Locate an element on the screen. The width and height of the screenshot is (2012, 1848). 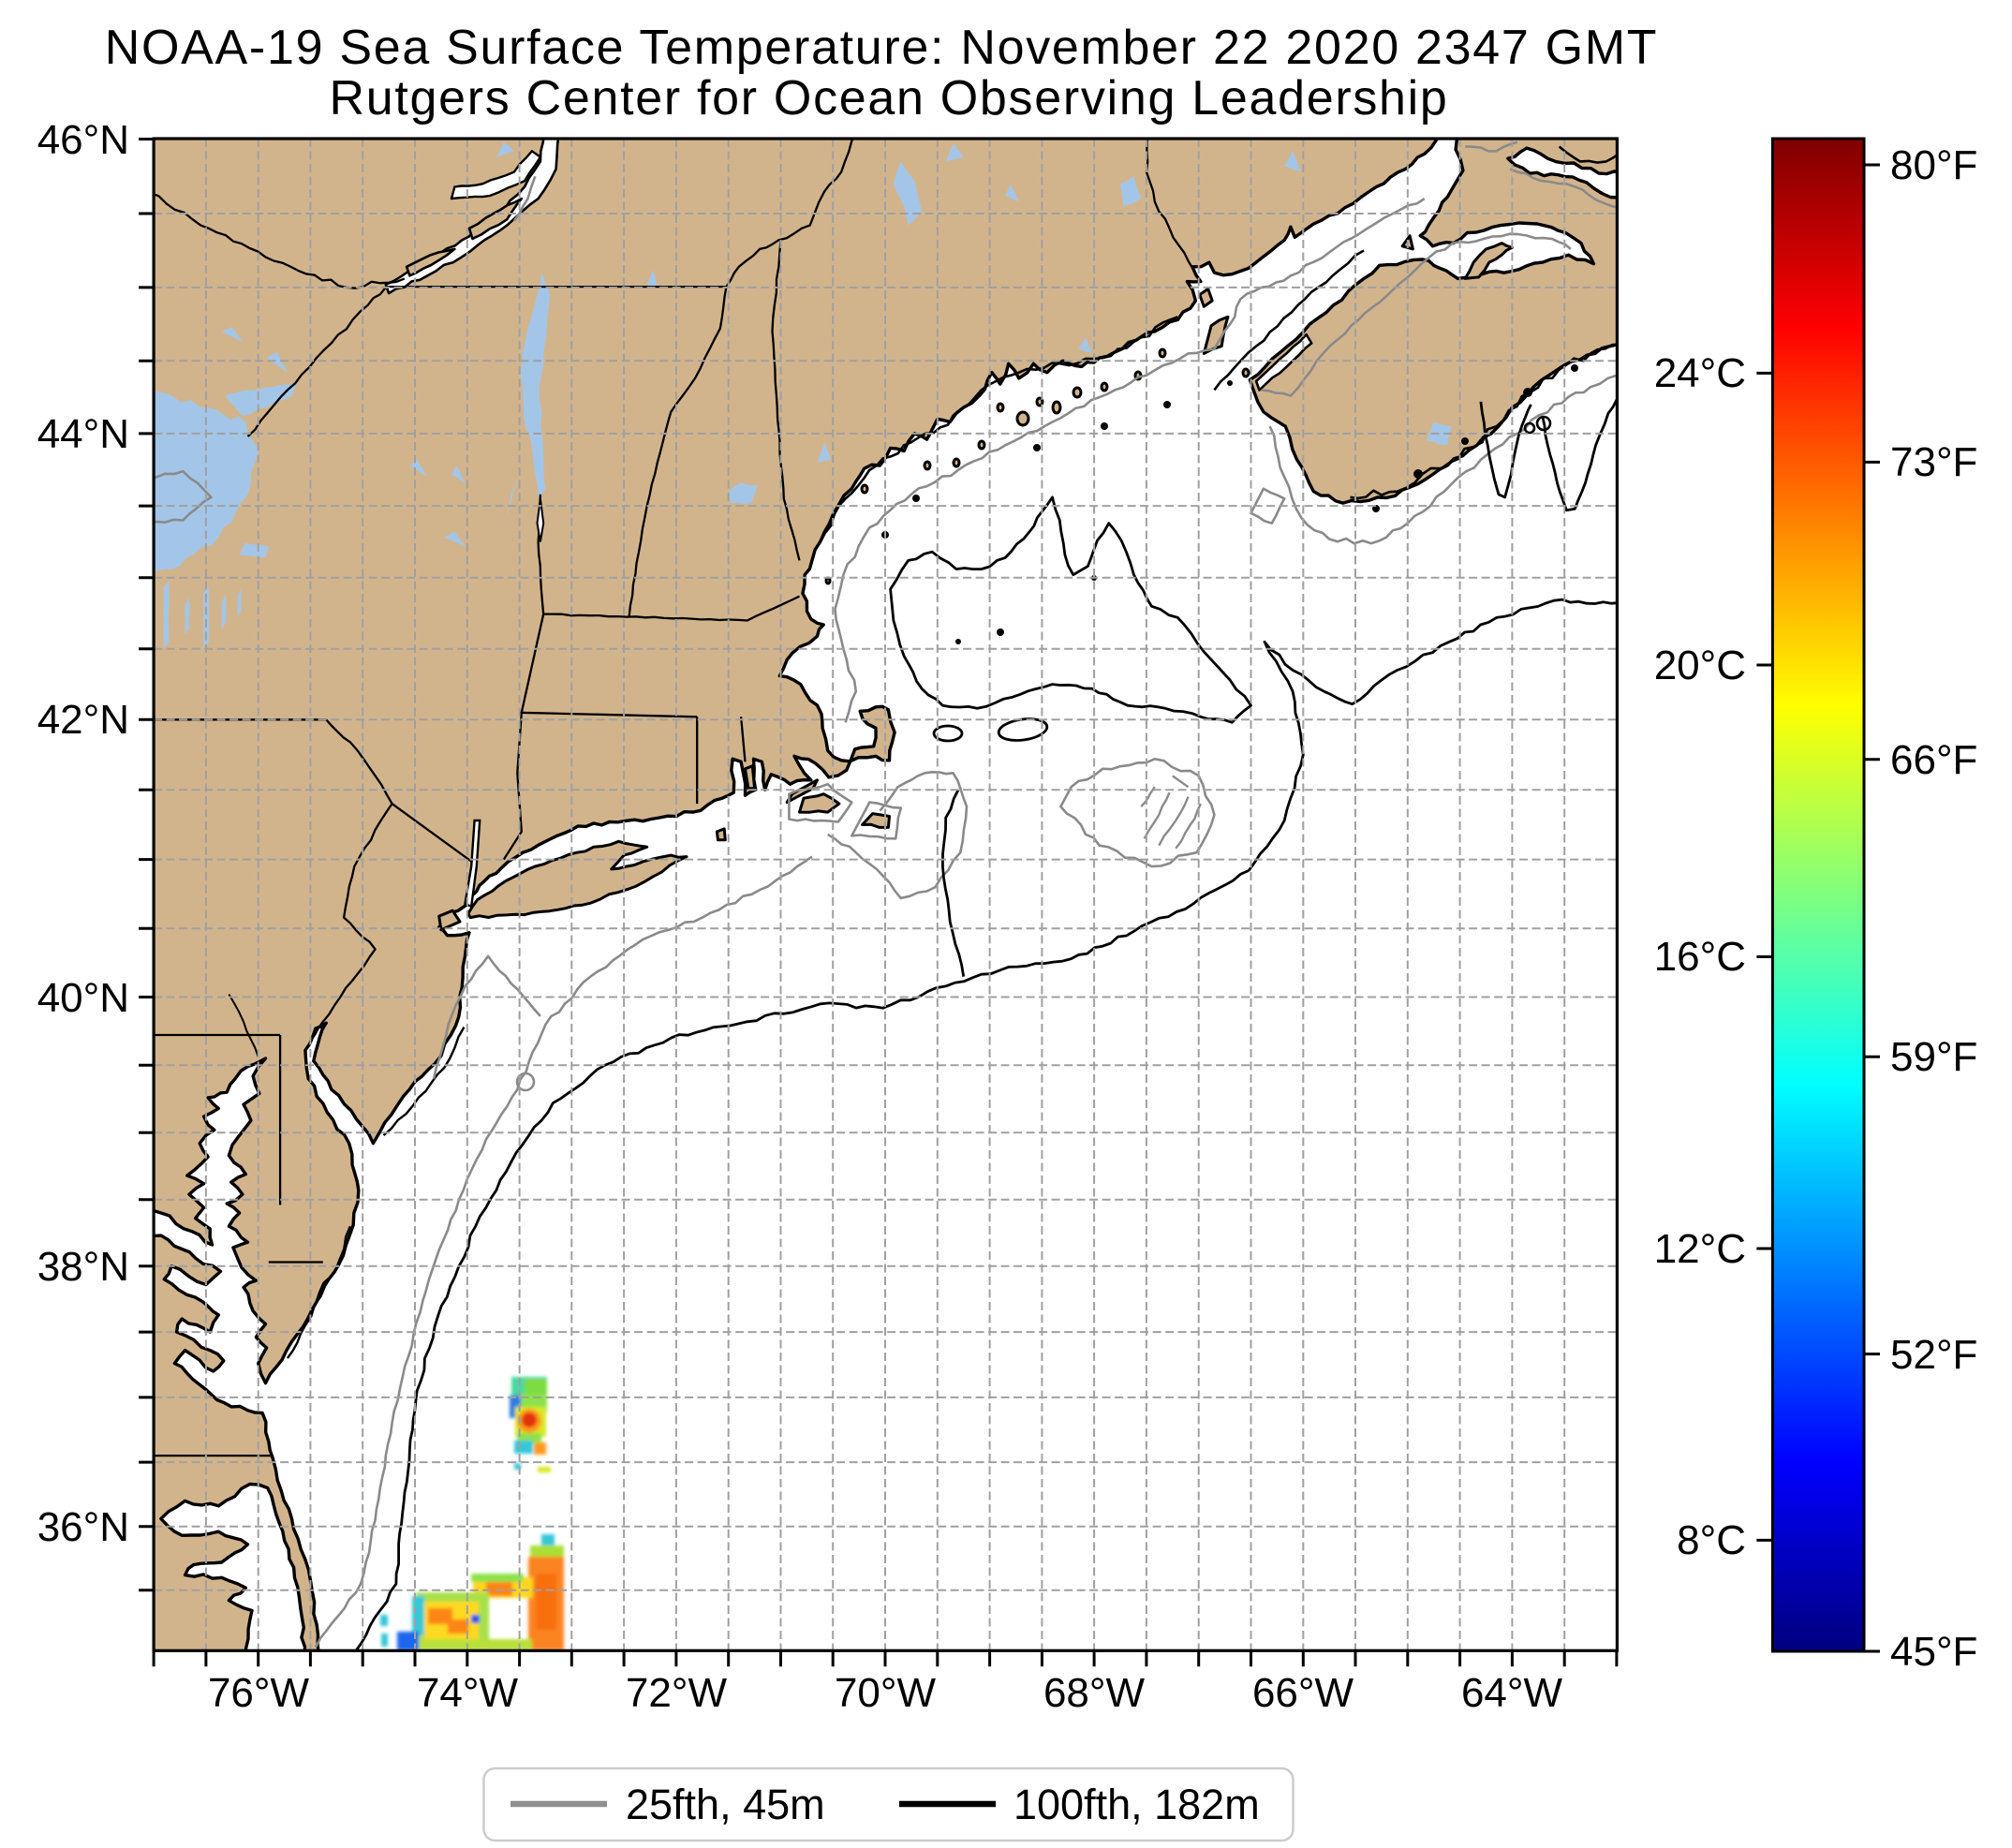
svg-text: 42°N is located at coordinates (83, 720).